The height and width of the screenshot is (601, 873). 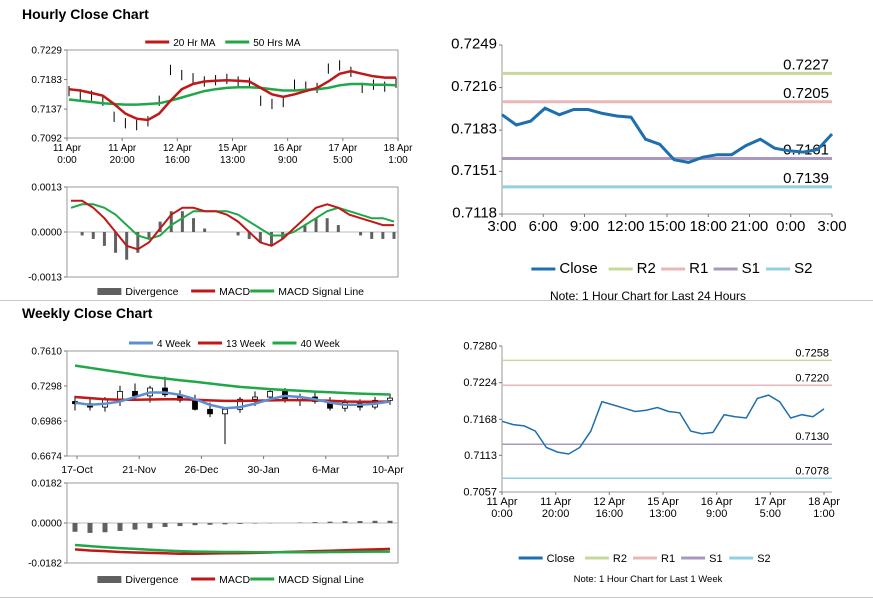 What do you see at coordinates (770, 514) in the screenshot?
I see `x-tick-label: 5:00` at bounding box center [770, 514].